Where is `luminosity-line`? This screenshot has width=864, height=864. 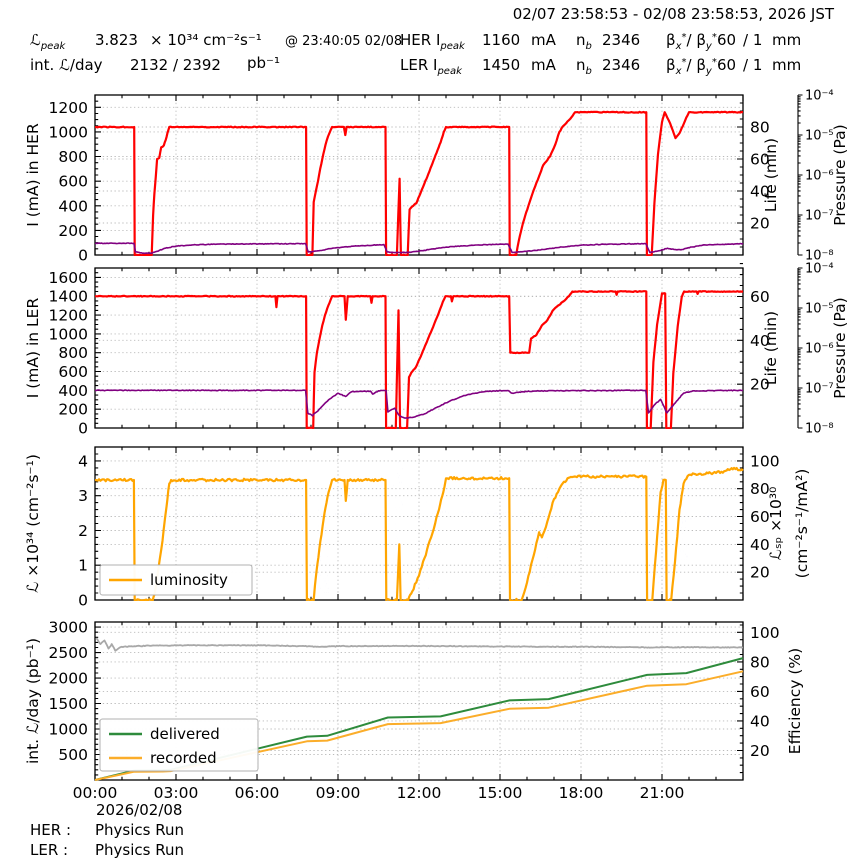
luminosity-line is located at coordinates (419, 533).